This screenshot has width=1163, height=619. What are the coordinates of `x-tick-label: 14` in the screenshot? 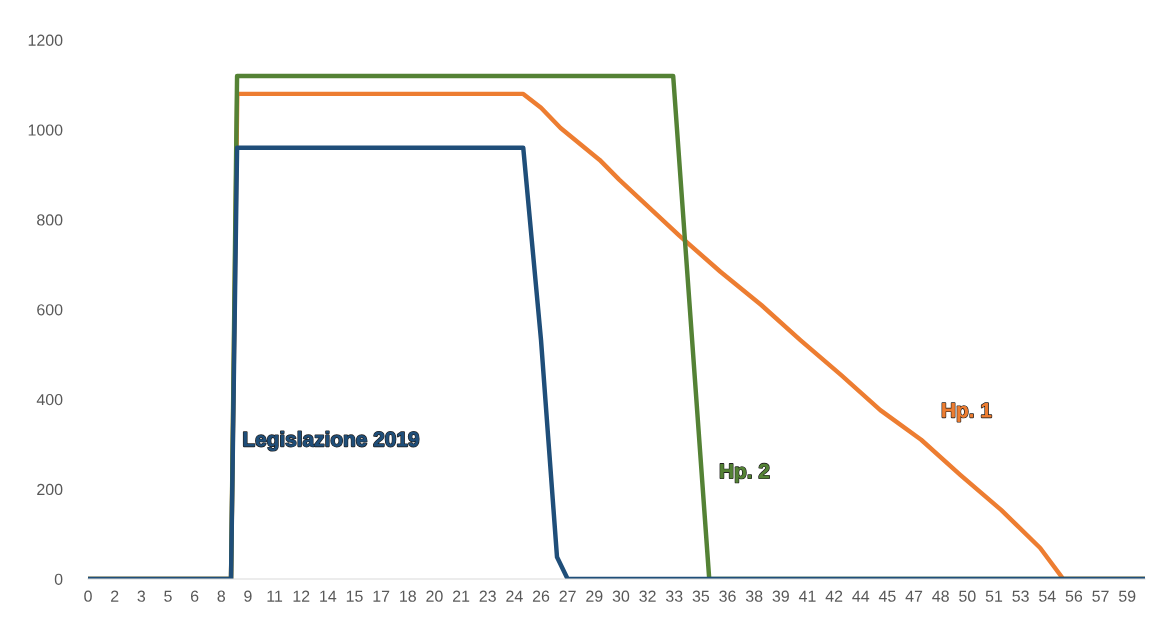 It's located at (328, 596).